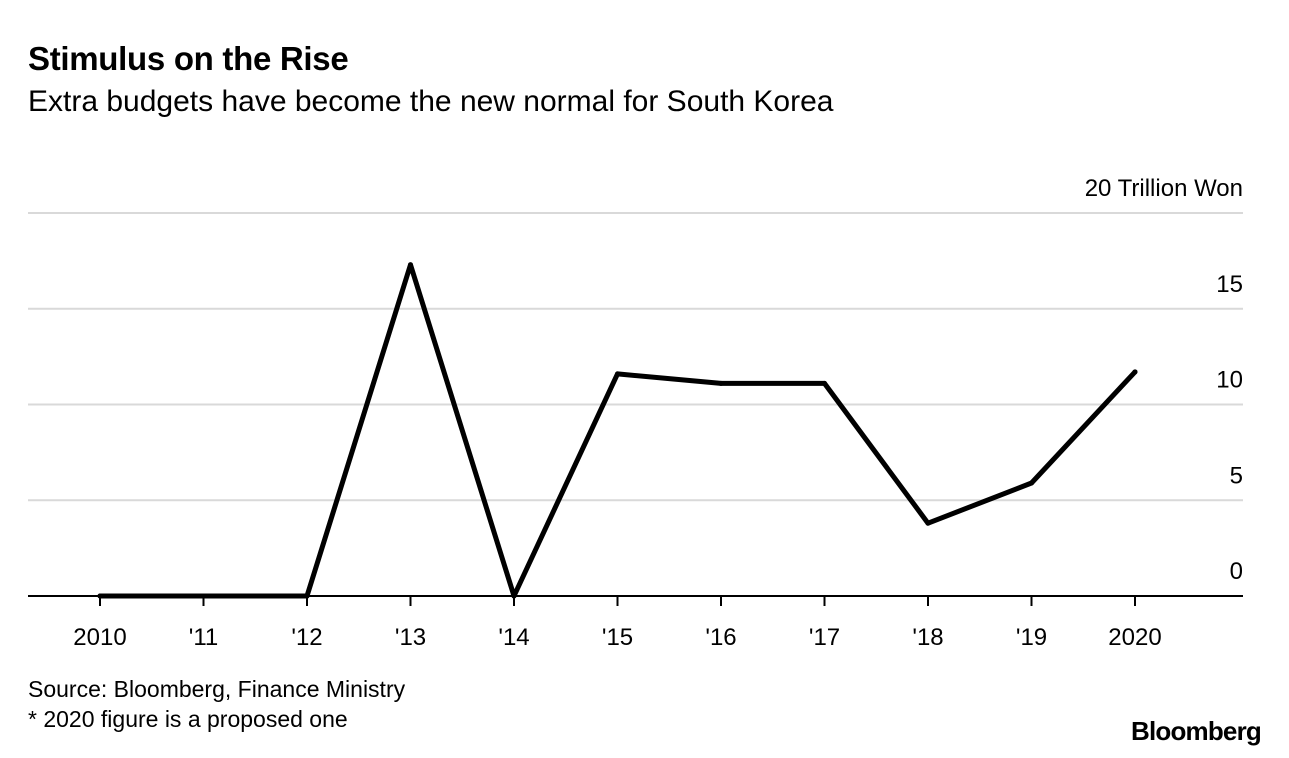 This screenshot has width=1289, height=758. I want to click on x-tick-label: '14, so click(513, 637).